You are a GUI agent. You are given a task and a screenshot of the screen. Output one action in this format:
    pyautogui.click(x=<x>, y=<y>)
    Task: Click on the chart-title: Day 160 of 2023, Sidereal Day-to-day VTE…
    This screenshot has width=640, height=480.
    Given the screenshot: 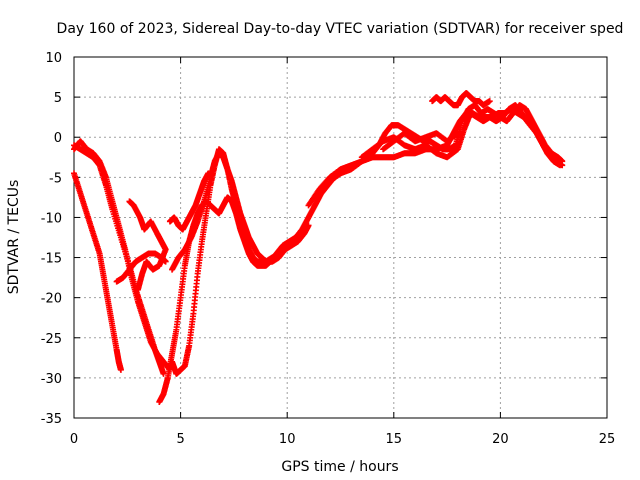 What is the action you would take?
    pyautogui.click(x=340, y=29)
    